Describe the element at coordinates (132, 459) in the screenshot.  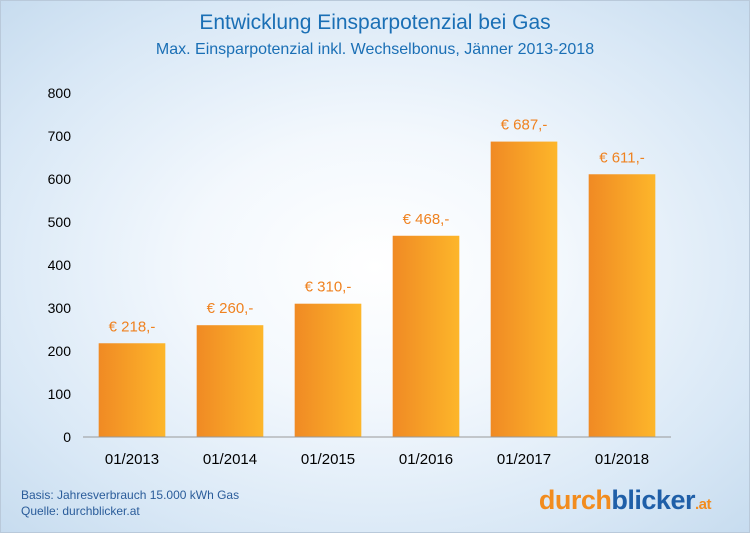
I see `x-tick-label: 01/2013` at that location.